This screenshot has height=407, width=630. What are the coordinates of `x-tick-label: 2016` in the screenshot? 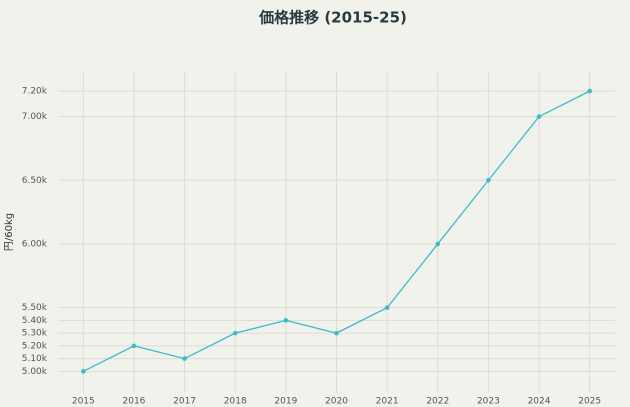 It's located at (134, 402).